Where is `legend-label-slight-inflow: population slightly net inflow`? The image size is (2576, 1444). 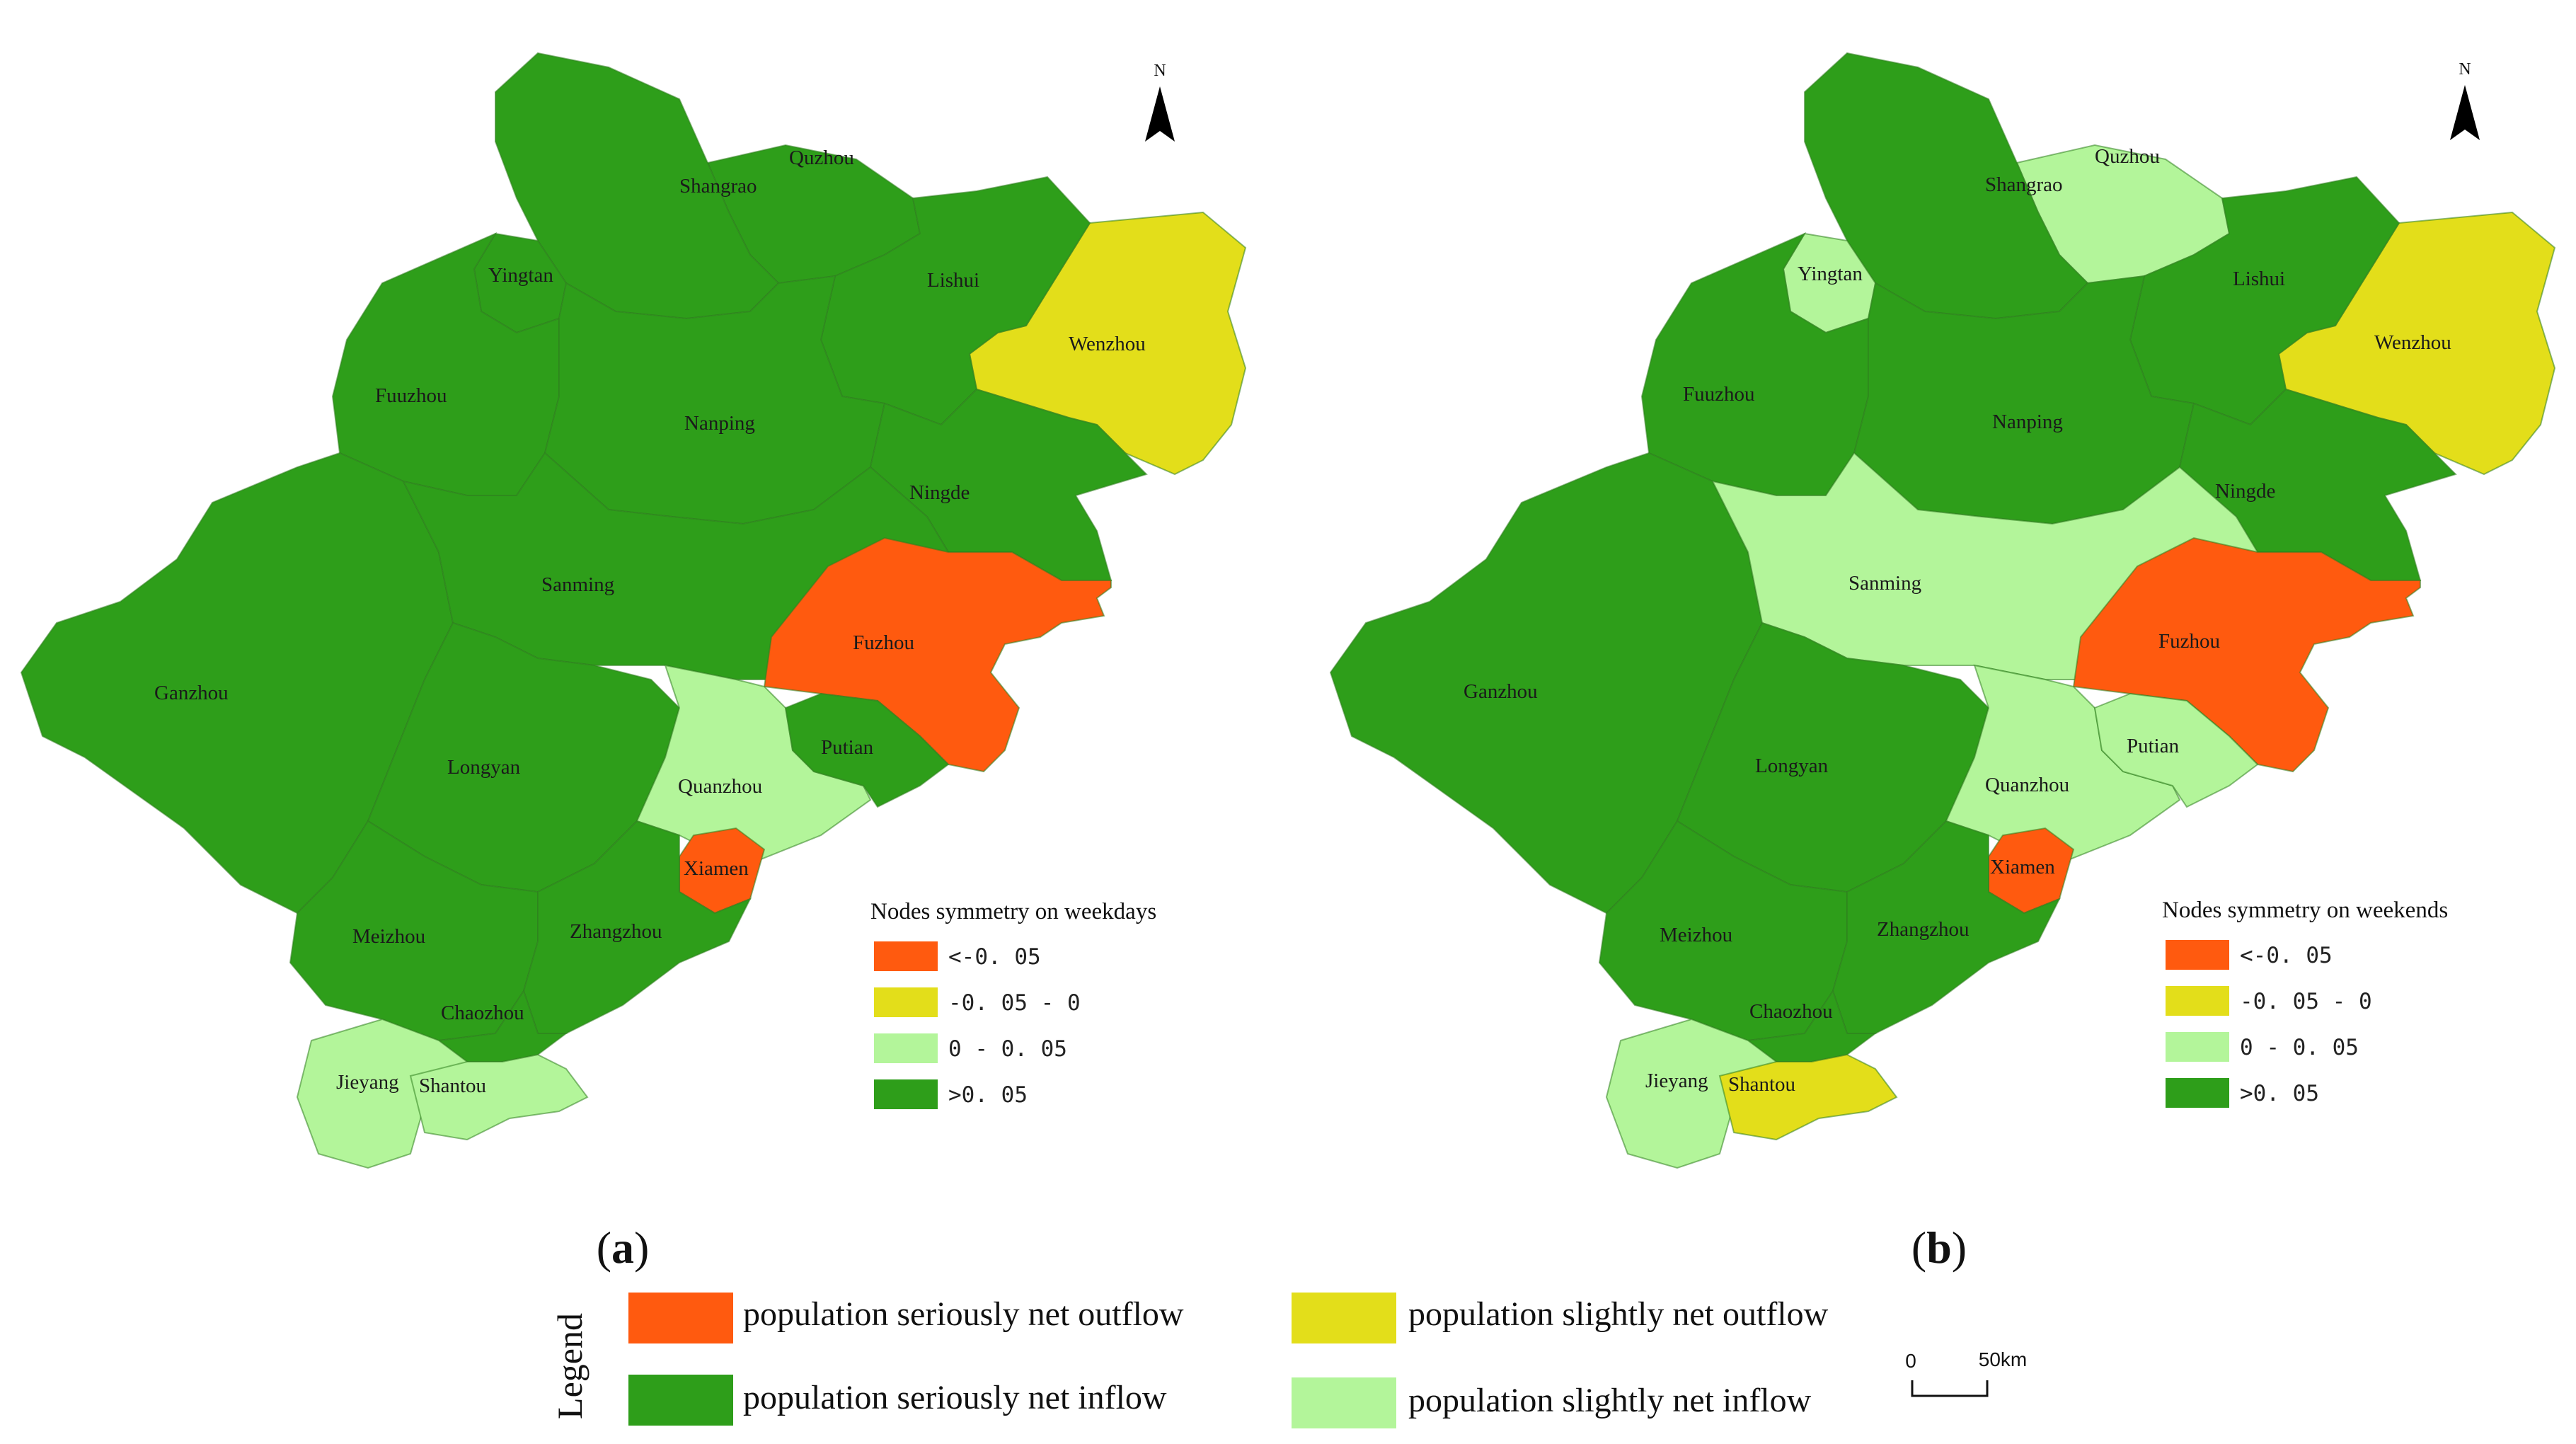
legend-label-slight-inflow: population slightly net inflow is located at coordinates (1610, 1401).